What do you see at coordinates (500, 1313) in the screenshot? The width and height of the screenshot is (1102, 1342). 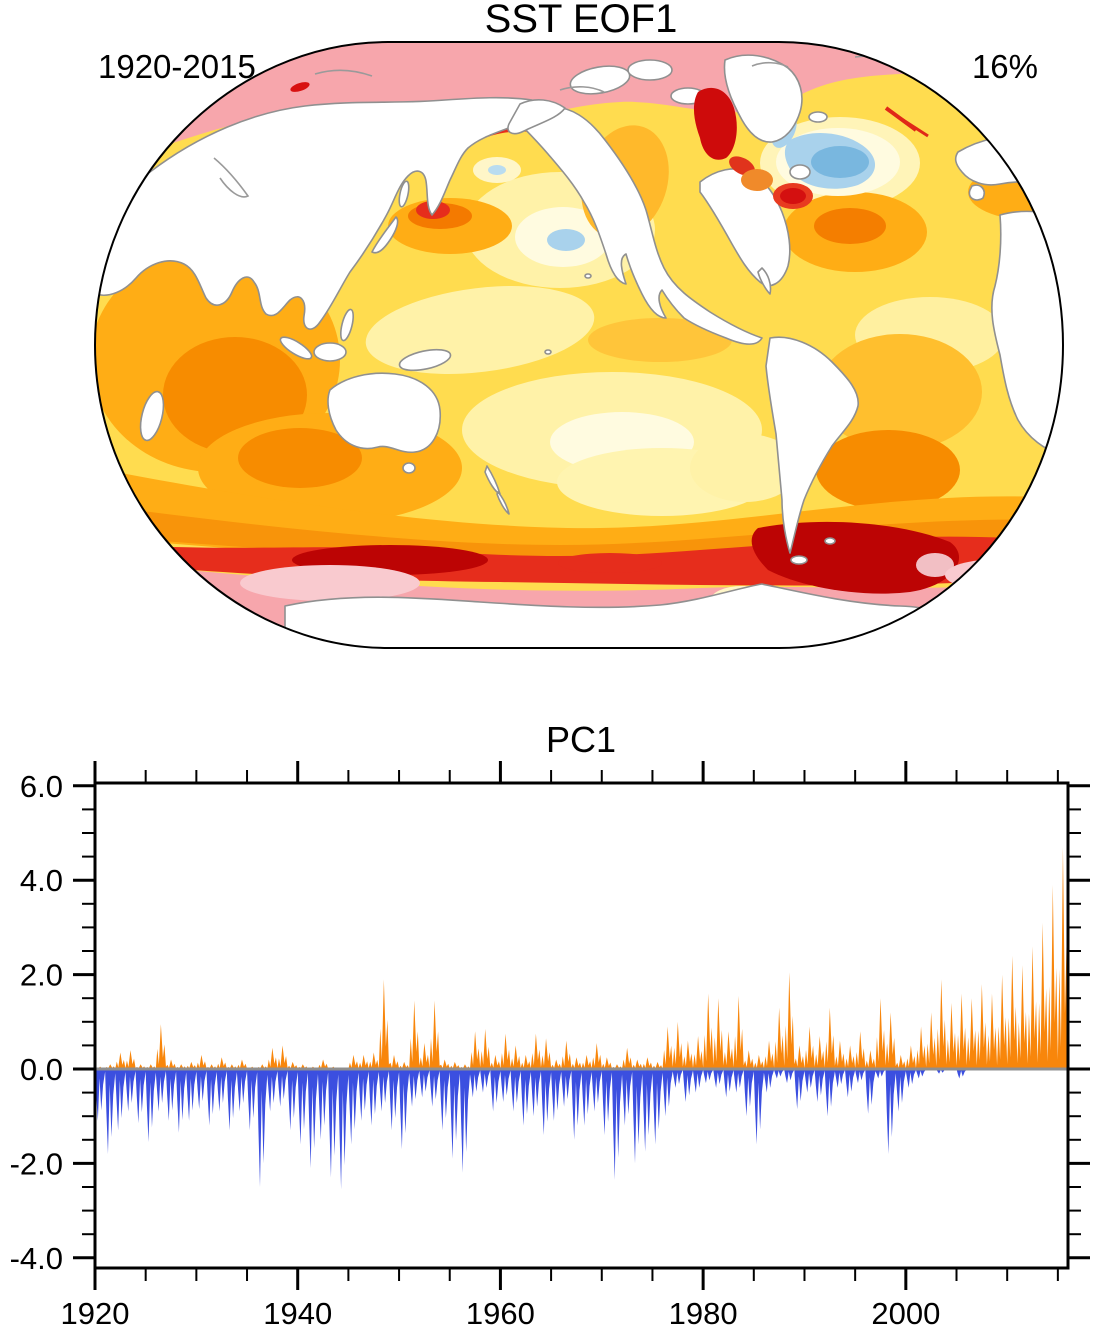 I see `x-tick-label: 1960` at bounding box center [500, 1313].